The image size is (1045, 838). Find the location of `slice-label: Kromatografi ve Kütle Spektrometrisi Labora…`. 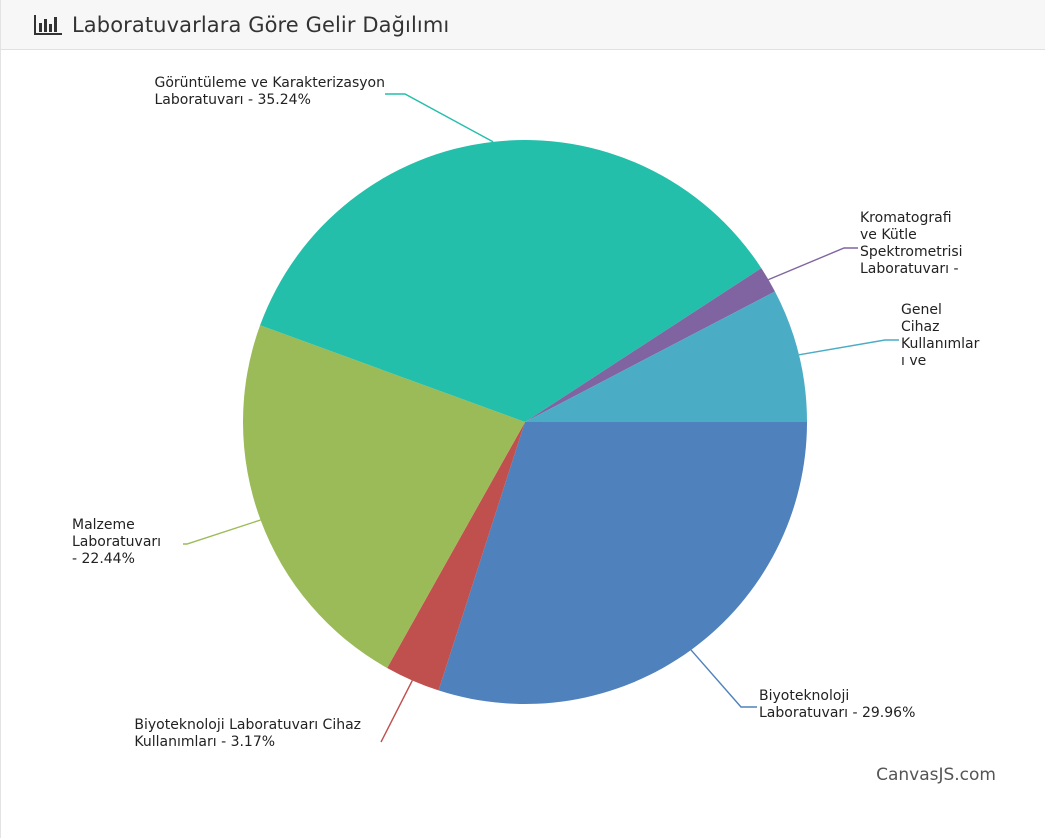

slice-label: Kromatografi ve Kütle Spektrometrisi Labora… is located at coordinates (911, 243).